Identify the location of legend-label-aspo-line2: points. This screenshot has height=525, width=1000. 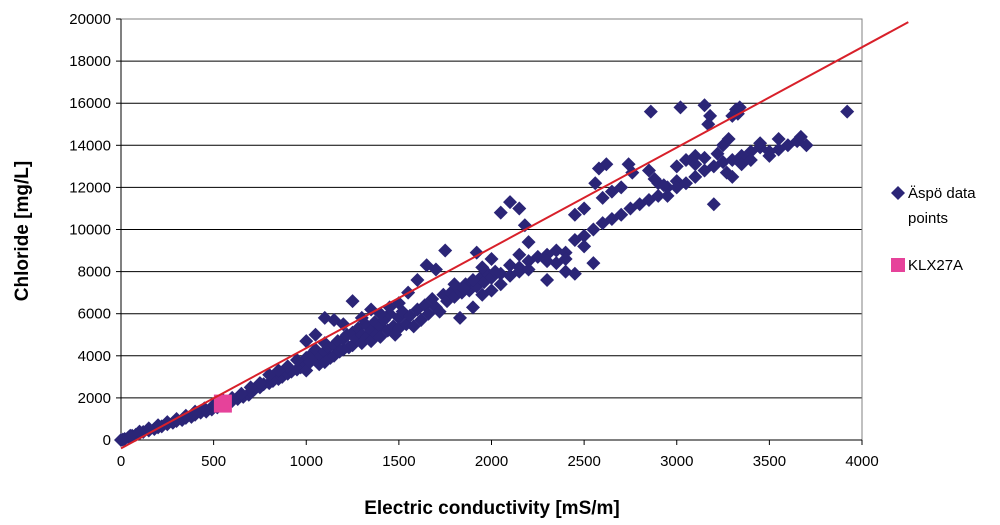
(928, 218).